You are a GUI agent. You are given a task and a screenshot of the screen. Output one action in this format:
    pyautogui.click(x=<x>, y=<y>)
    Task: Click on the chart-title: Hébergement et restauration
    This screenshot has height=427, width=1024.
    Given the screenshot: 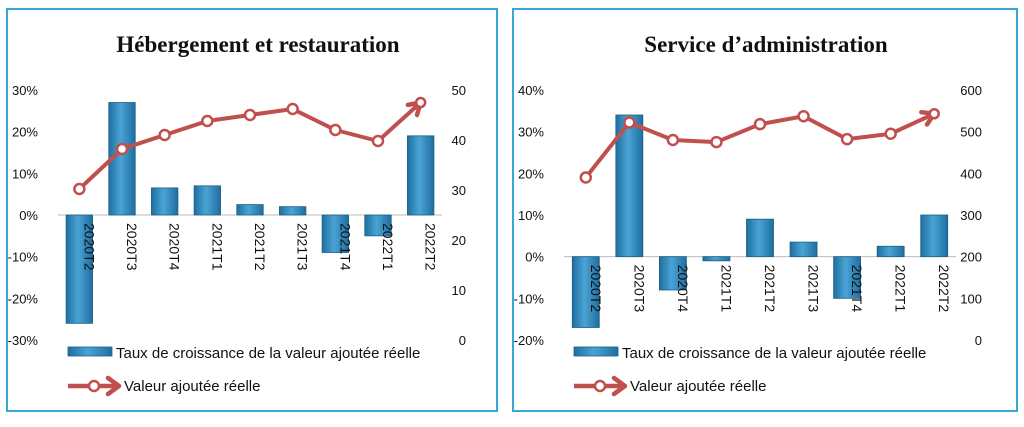 What is the action you would take?
    pyautogui.click(x=257, y=44)
    